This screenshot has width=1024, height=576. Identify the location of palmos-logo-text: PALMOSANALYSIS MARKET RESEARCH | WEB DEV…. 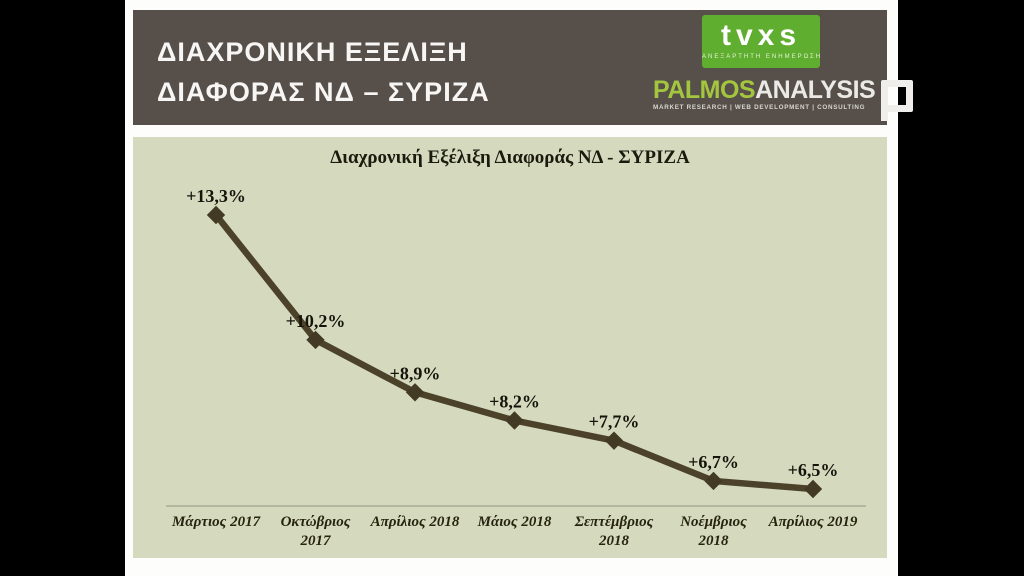
(764, 93).